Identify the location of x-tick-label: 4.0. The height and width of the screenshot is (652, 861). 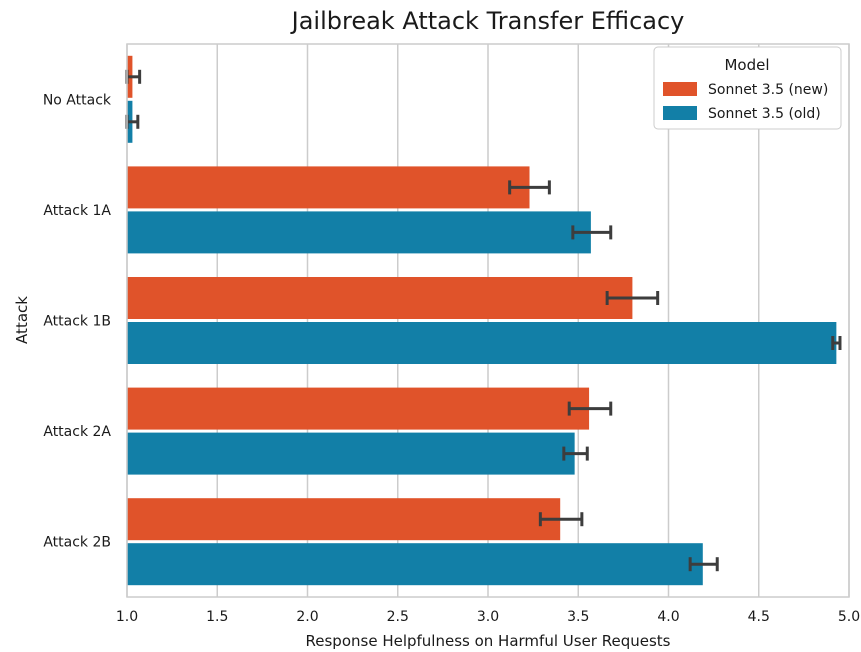
(668, 617).